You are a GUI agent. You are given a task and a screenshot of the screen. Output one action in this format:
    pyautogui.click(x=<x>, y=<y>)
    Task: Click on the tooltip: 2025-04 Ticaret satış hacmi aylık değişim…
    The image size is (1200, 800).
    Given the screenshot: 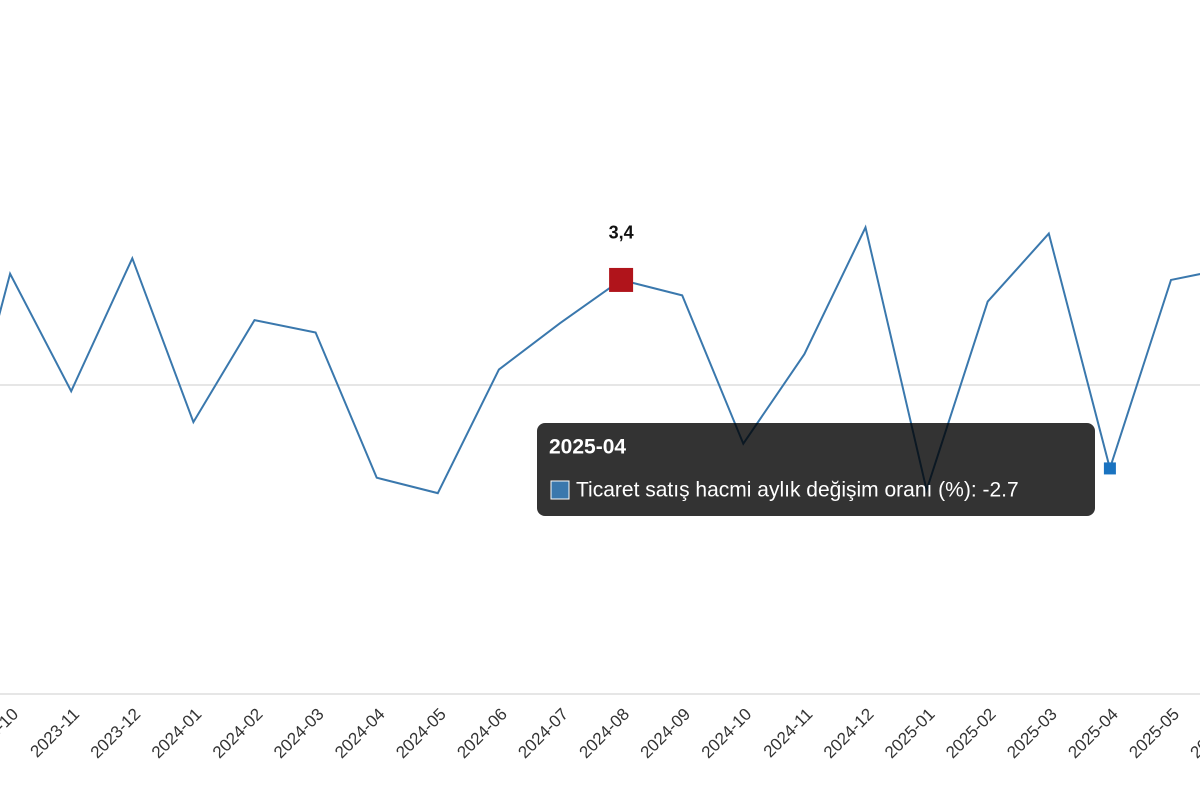 What is the action you would take?
    pyautogui.click(x=816, y=469)
    